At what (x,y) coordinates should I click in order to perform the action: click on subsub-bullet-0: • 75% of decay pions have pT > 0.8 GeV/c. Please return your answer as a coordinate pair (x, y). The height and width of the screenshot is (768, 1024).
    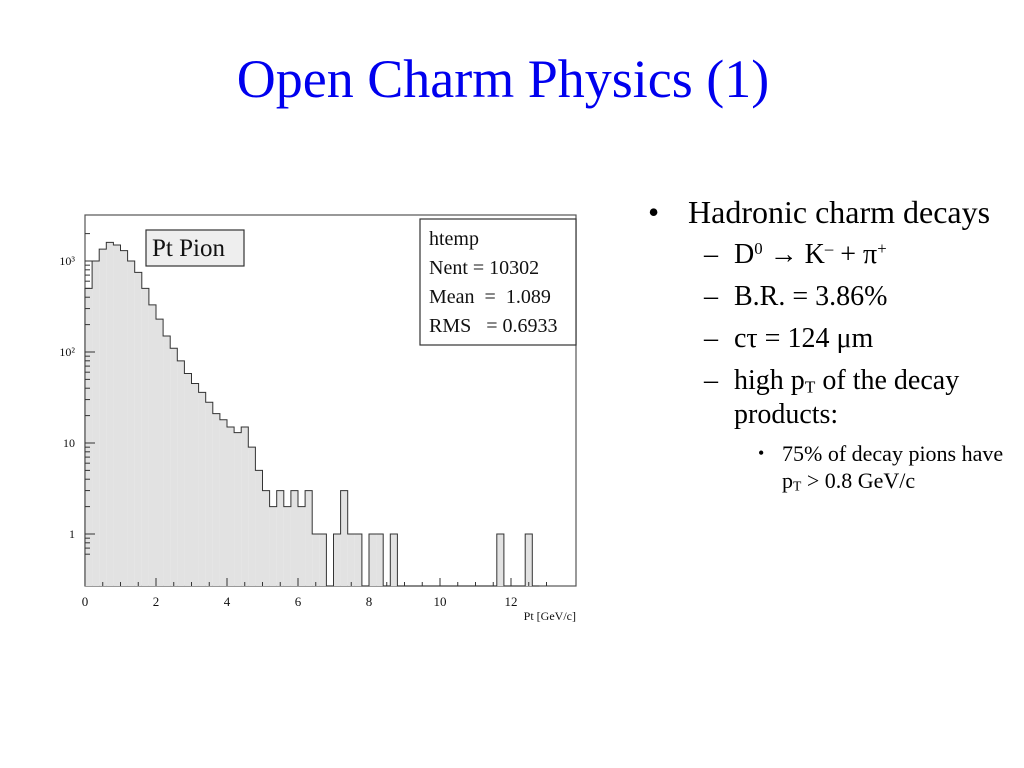
    Looking at the image, I should click on (832, 467).